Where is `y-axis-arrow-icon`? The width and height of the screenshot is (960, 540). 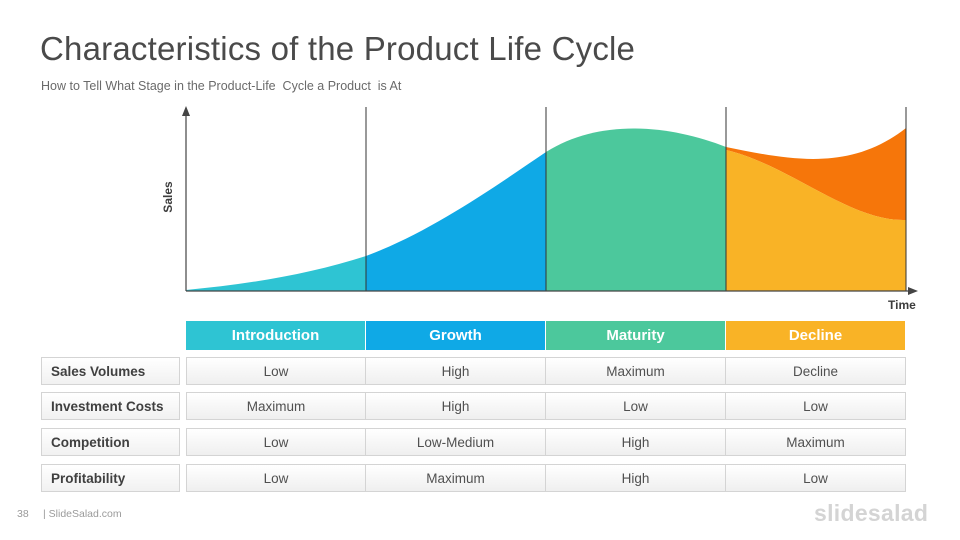
y-axis-arrow-icon is located at coordinates (186, 111).